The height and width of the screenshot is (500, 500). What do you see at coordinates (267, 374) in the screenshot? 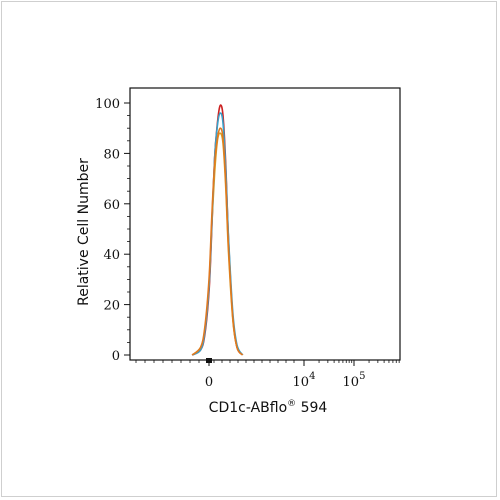
I see `x-axis: 0 10⁴ 10⁵` at bounding box center [267, 374].